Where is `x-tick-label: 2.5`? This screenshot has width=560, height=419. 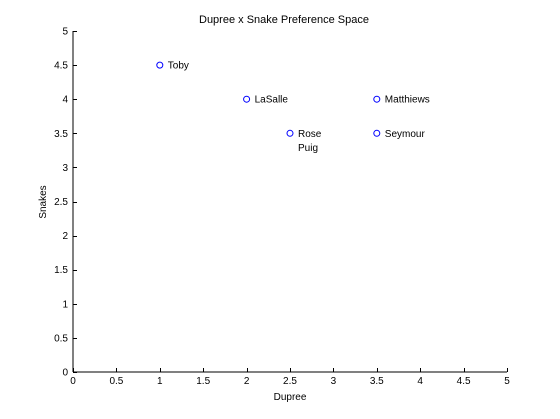
x-tick-label: 2.5 is located at coordinates (290, 381).